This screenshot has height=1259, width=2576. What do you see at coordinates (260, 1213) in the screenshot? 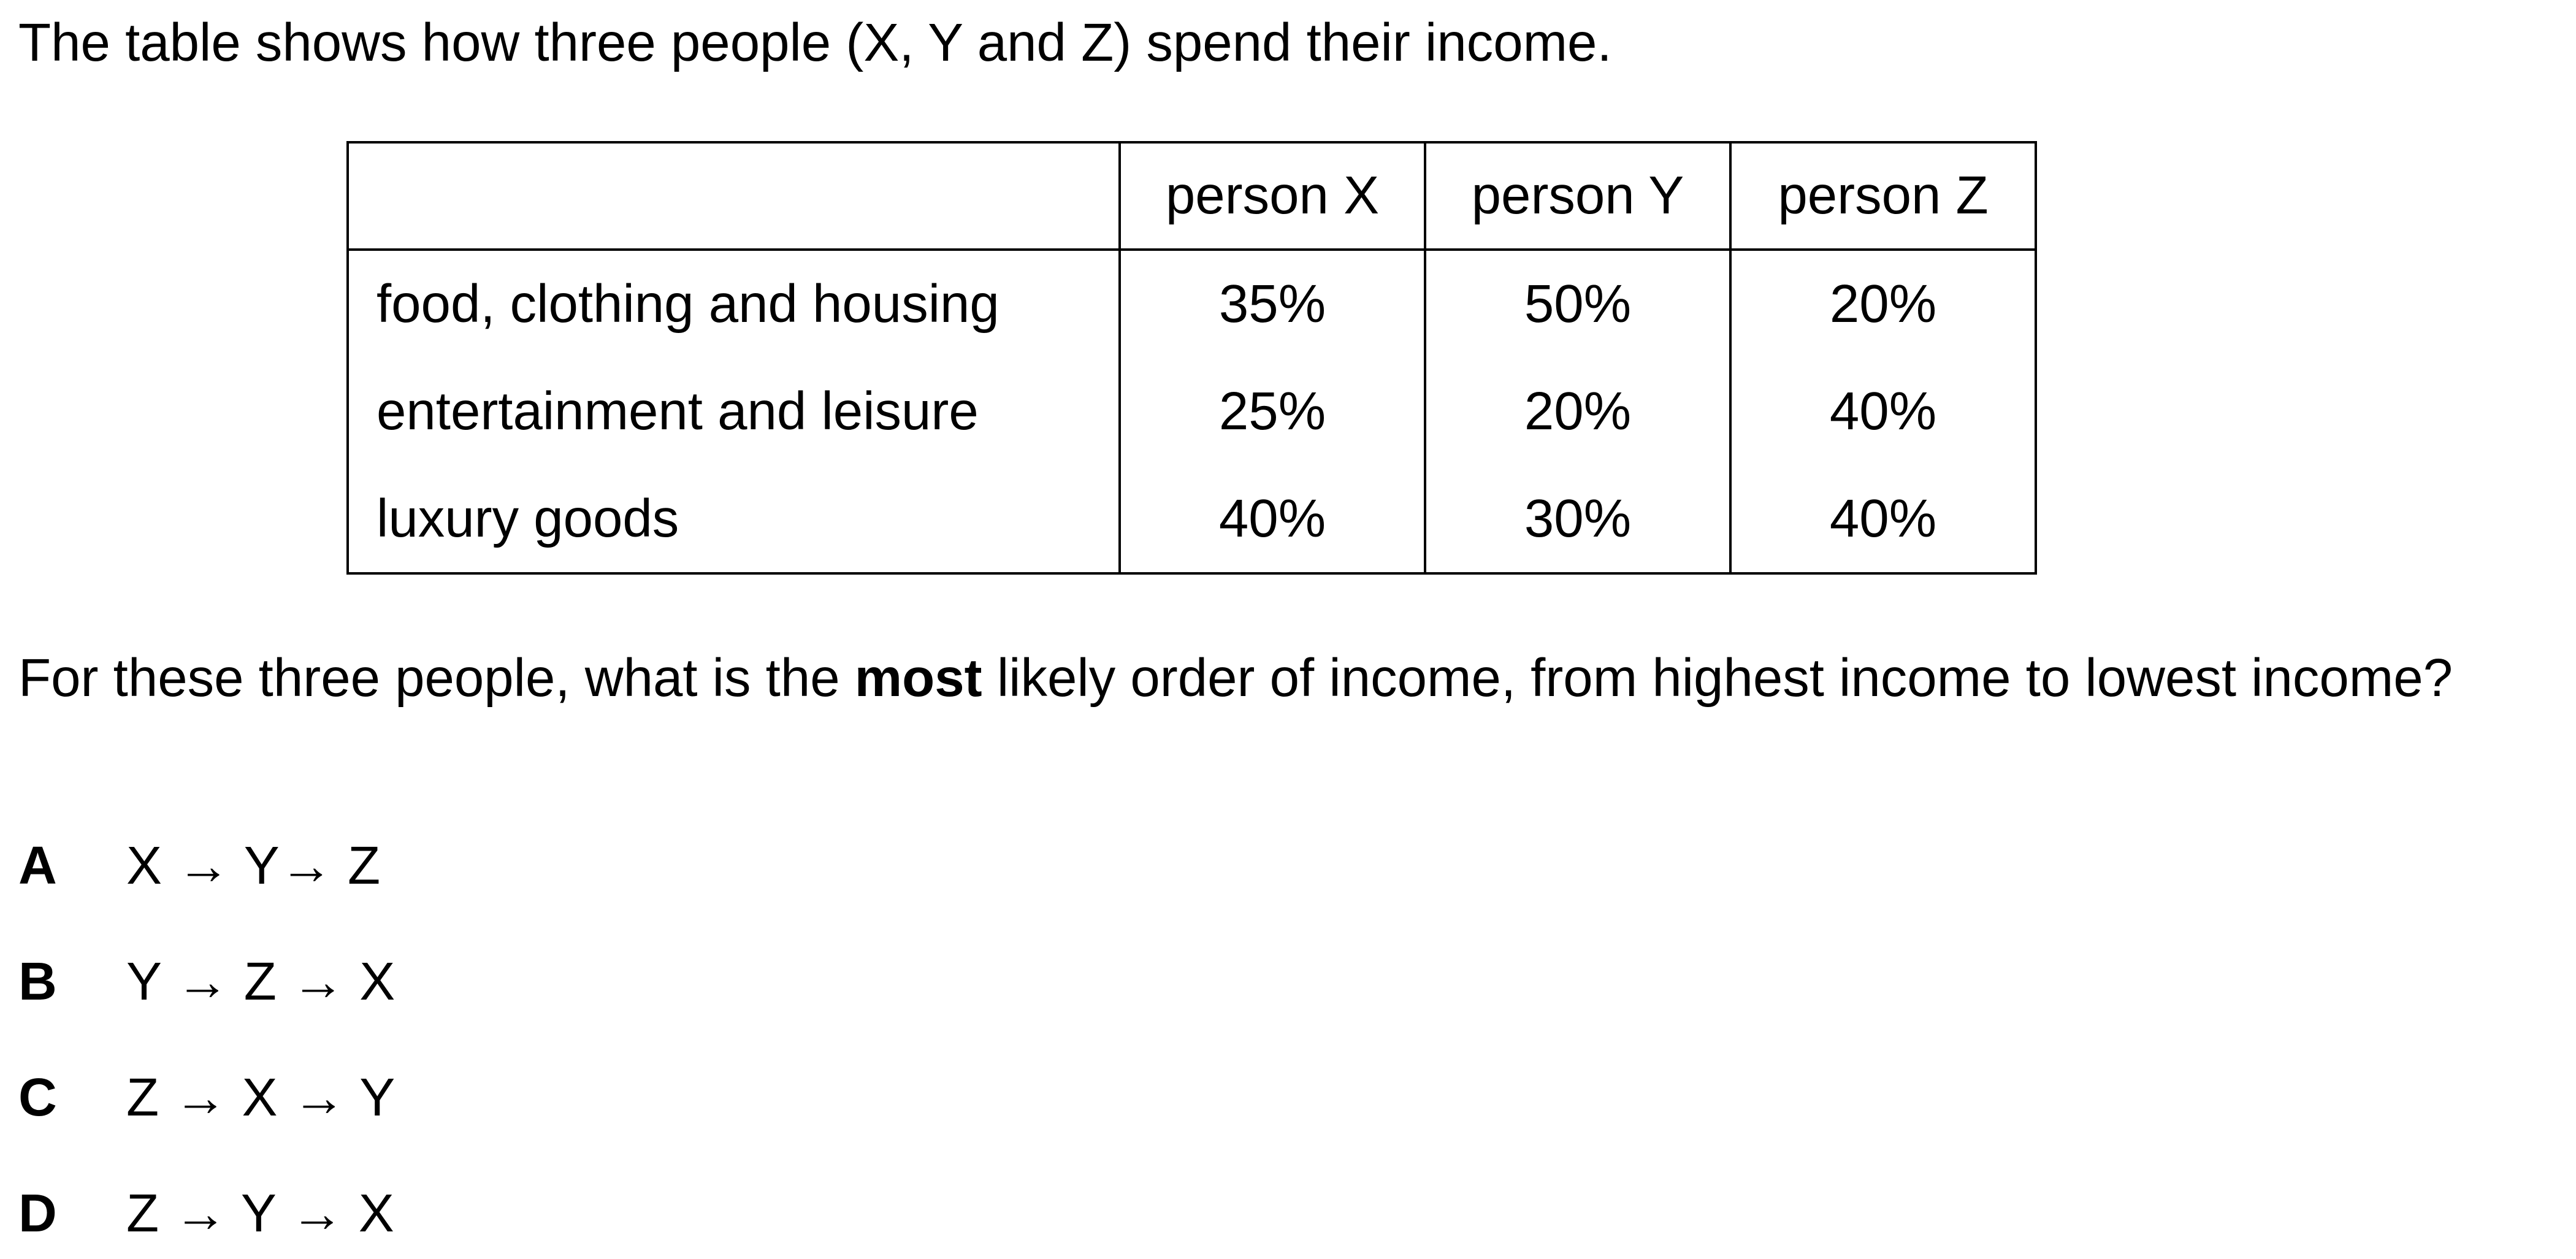
I see `option-text: Z → Y → X` at bounding box center [260, 1213].